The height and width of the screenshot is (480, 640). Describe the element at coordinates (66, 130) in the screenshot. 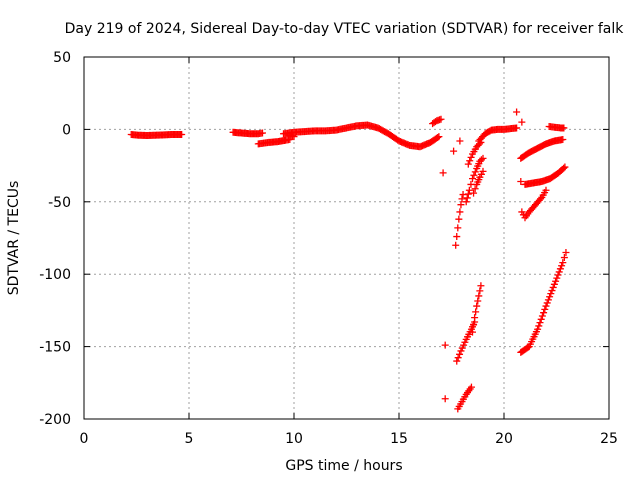

I see `y-tick-label: 0` at that location.